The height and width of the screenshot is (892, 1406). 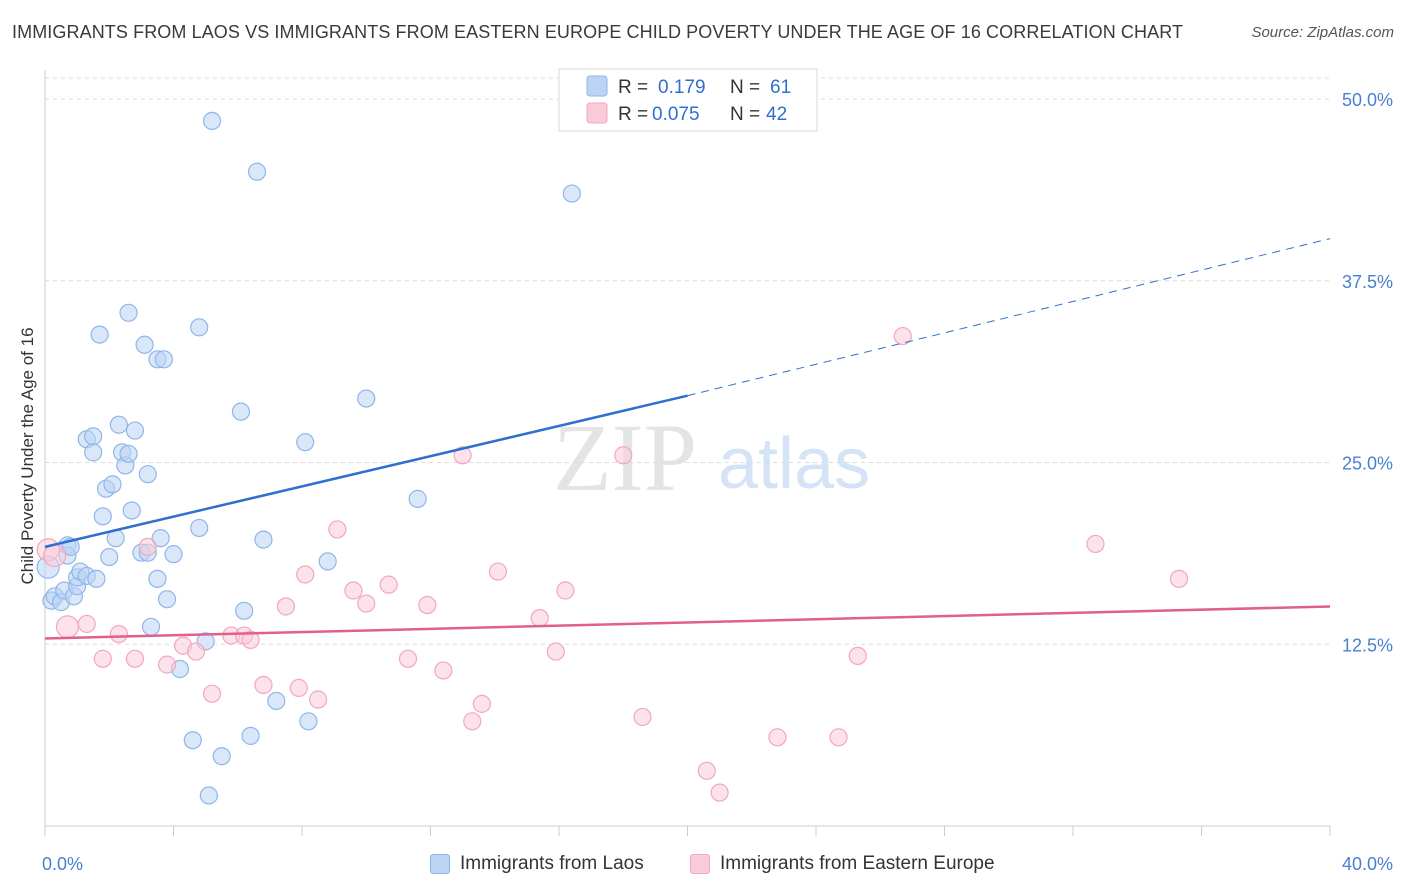 What do you see at coordinates (780, 87) in the screenshot?
I see `legend-n-value-laos: 61` at bounding box center [780, 87].